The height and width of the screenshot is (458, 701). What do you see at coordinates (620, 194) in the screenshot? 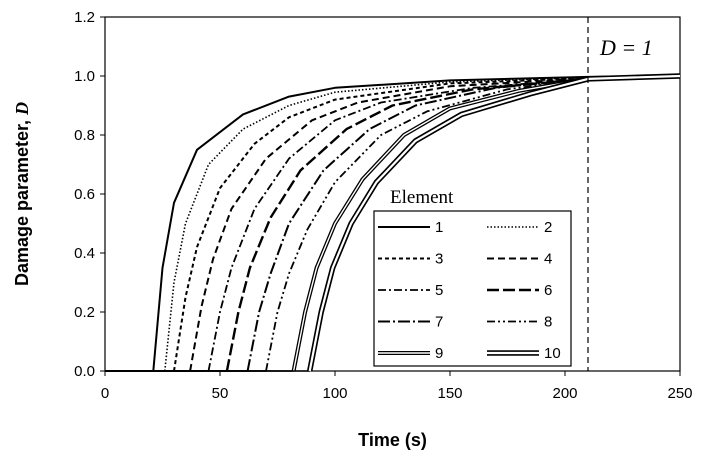
I see `d-equals-one-annotation: D = 1` at bounding box center [620, 194].